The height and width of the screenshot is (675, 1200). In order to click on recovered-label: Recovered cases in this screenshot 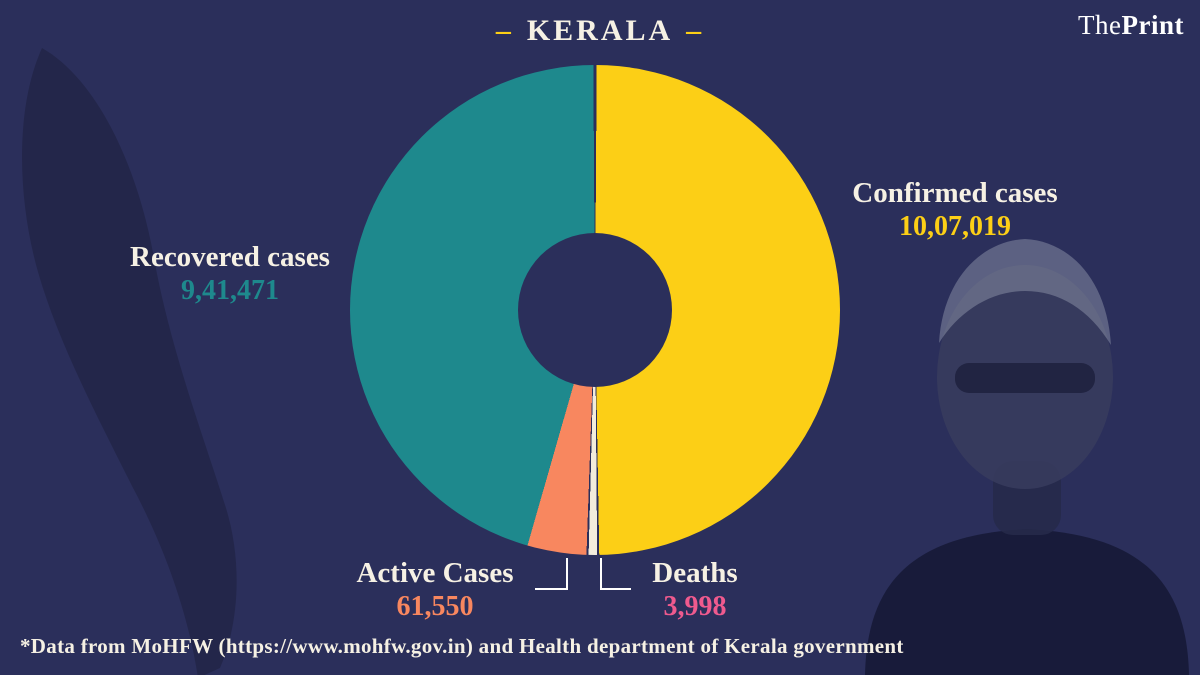, I will do `click(230, 257)`.